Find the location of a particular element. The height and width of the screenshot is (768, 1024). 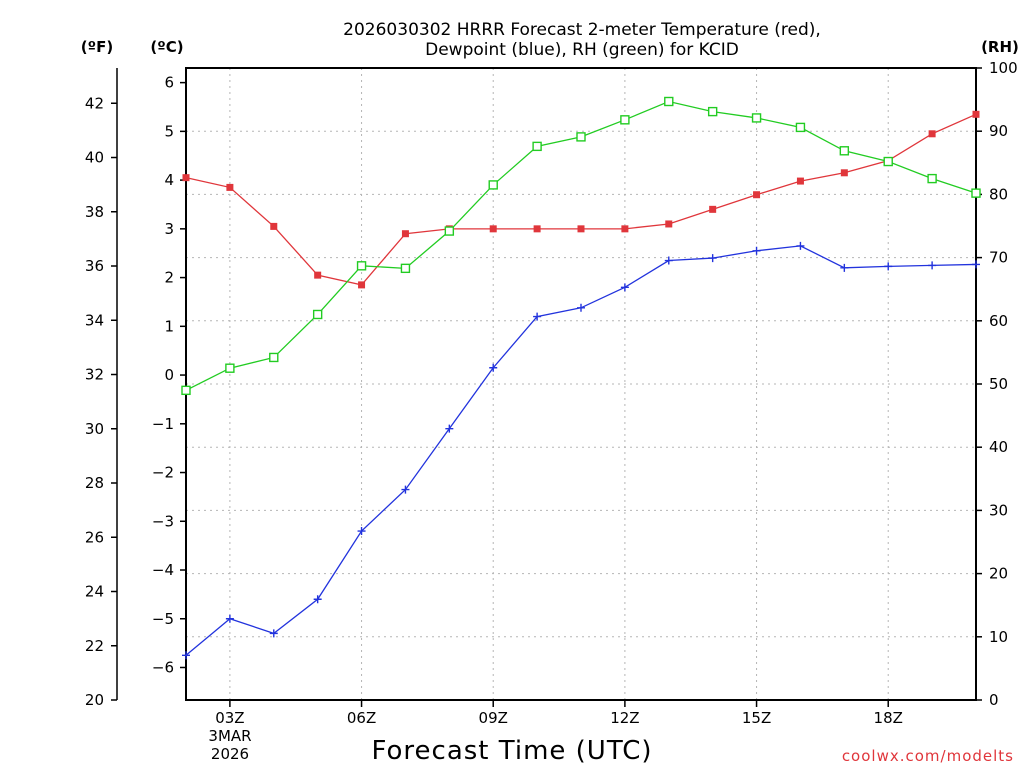

celsius-axis: −6 −5 −4 −3 −2 −1 0 1 2 3 4 5 6 is located at coordinates (169, 375).